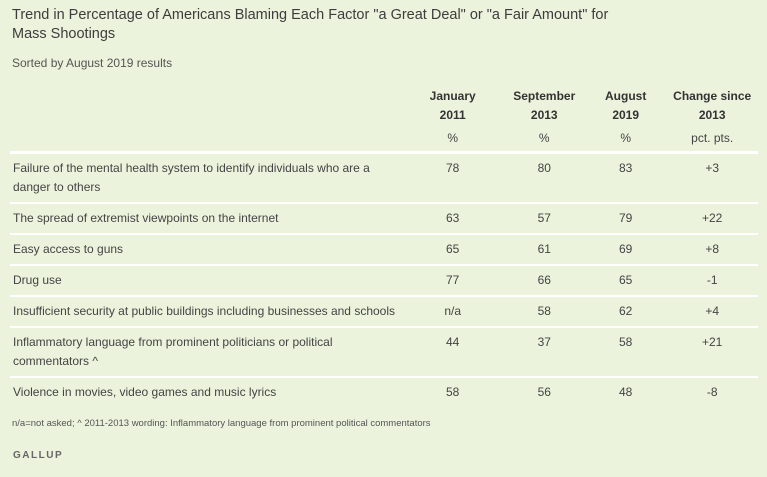 The width and height of the screenshot is (767, 477). What do you see at coordinates (544, 391) in the screenshot?
I see `cell-value: 56` at bounding box center [544, 391].